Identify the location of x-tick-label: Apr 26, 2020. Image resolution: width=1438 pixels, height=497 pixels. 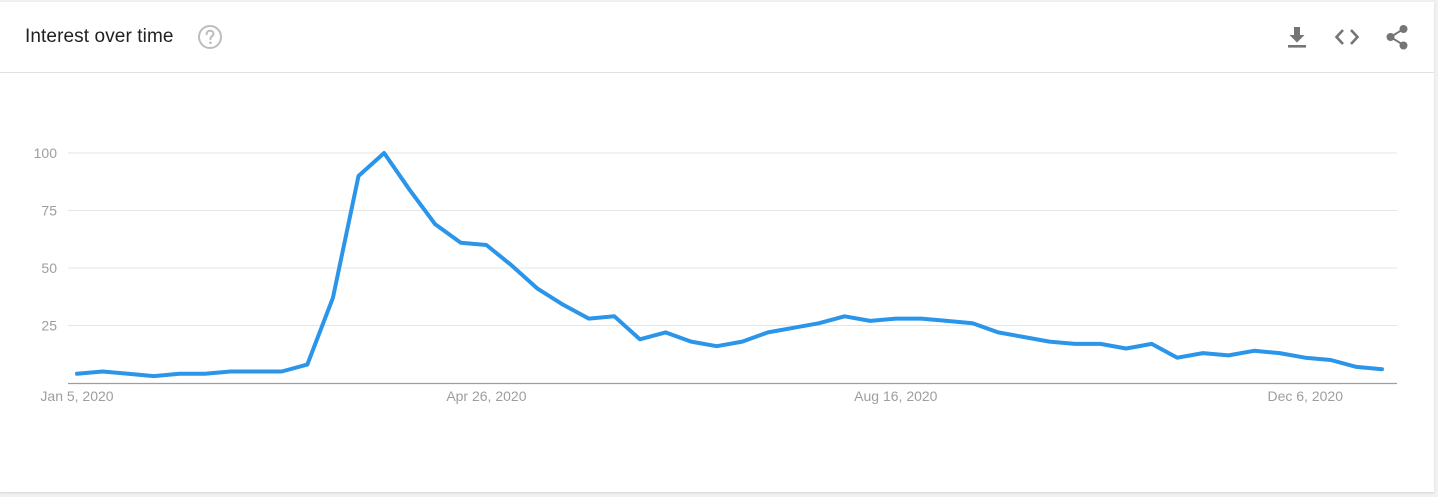
(486, 396).